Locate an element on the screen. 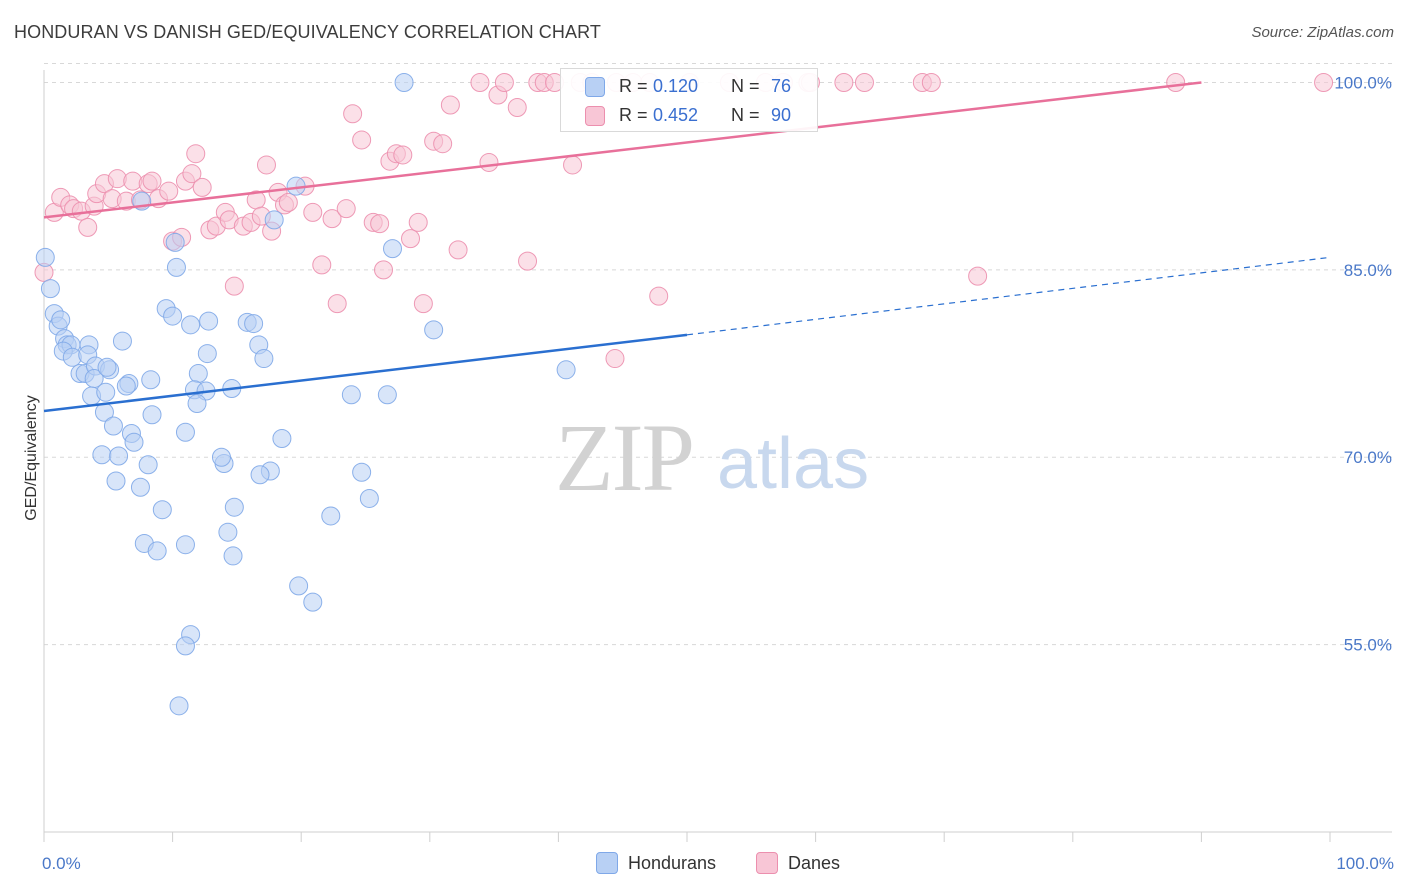 Image resolution: width=1406 pixels, height=892 pixels. y-tick-label: 55.0% is located at coordinates (1368, 645).